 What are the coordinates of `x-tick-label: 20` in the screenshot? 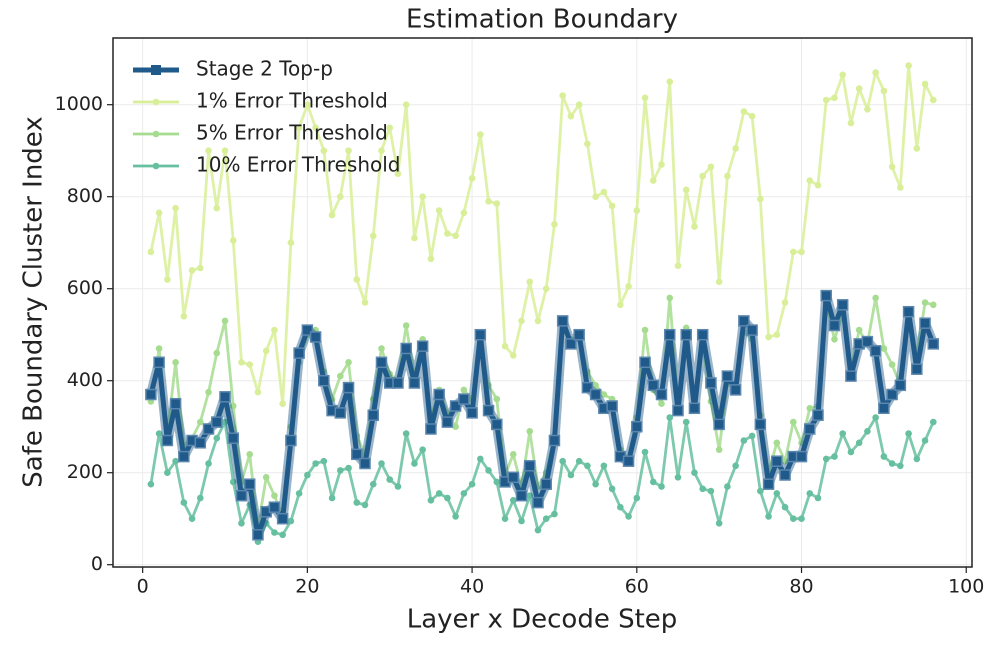 It's located at (307, 587).